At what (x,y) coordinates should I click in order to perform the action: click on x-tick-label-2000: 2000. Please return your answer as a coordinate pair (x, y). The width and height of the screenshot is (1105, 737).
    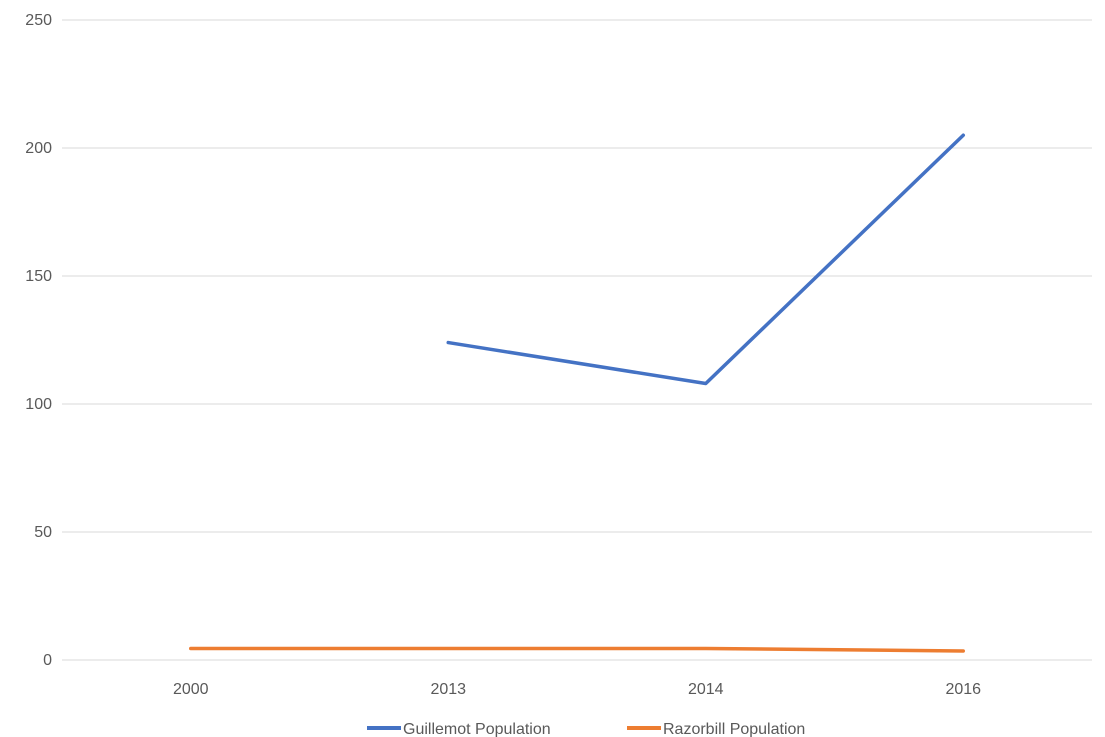
    Looking at the image, I should click on (191, 689).